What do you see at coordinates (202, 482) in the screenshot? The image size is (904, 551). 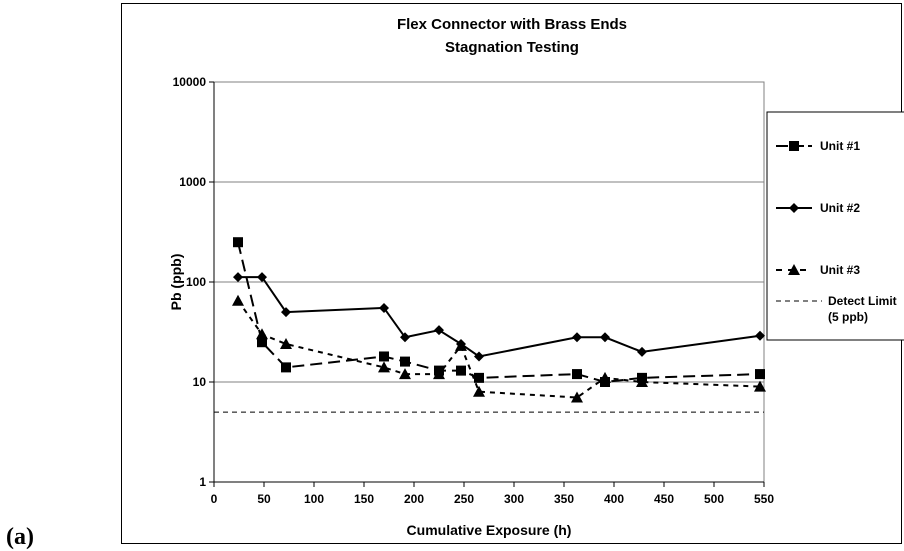 I see `y-tick-label: 1` at bounding box center [202, 482].